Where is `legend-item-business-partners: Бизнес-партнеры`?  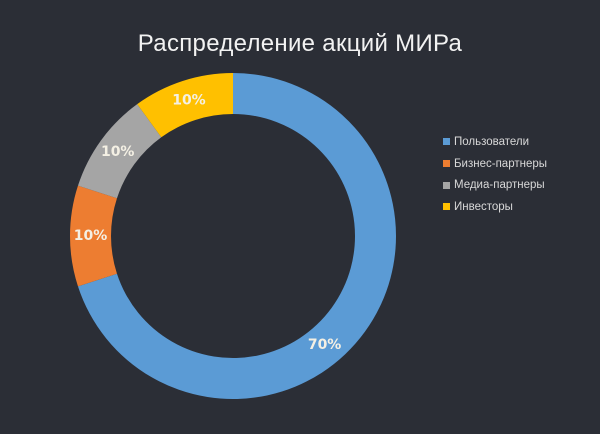
legend-item-business-partners: Бизнес-партнеры is located at coordinates (495, 164).